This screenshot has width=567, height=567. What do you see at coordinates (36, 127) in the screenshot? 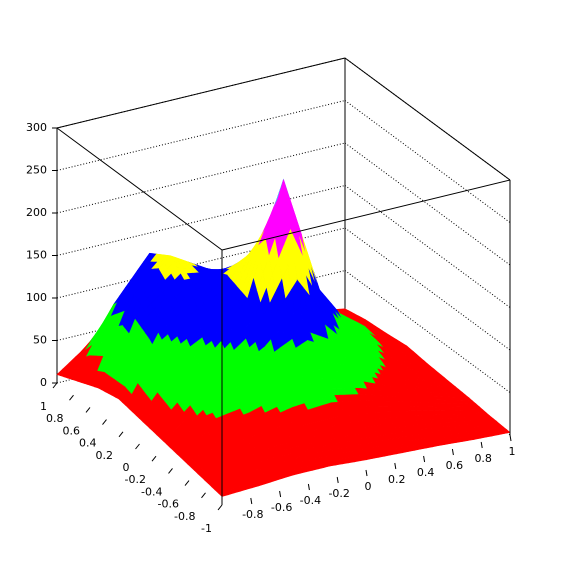
I see `z-tick-label: 300` at bounding box center [36, 127].